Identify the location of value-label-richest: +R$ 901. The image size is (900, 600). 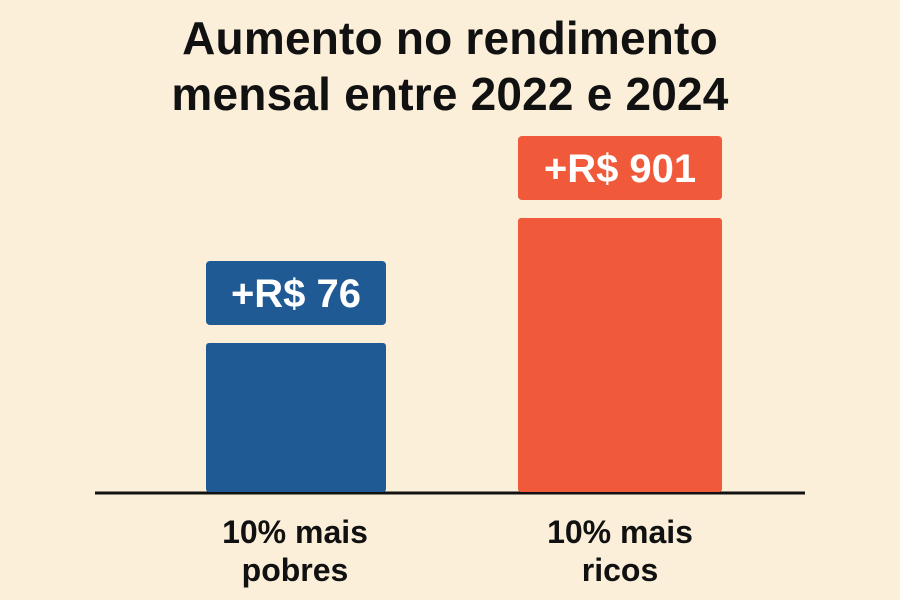
(620, 169).